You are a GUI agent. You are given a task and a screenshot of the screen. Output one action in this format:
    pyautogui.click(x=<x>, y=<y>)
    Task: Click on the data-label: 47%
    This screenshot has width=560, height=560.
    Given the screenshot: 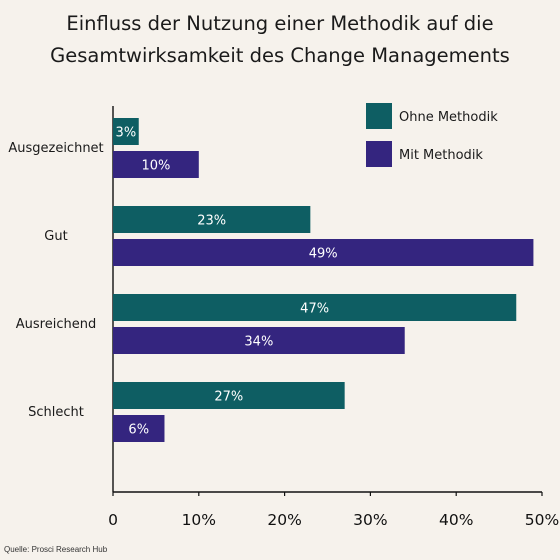 What is the action you would take?
    pyautogui.click(x=314, y=309)
    